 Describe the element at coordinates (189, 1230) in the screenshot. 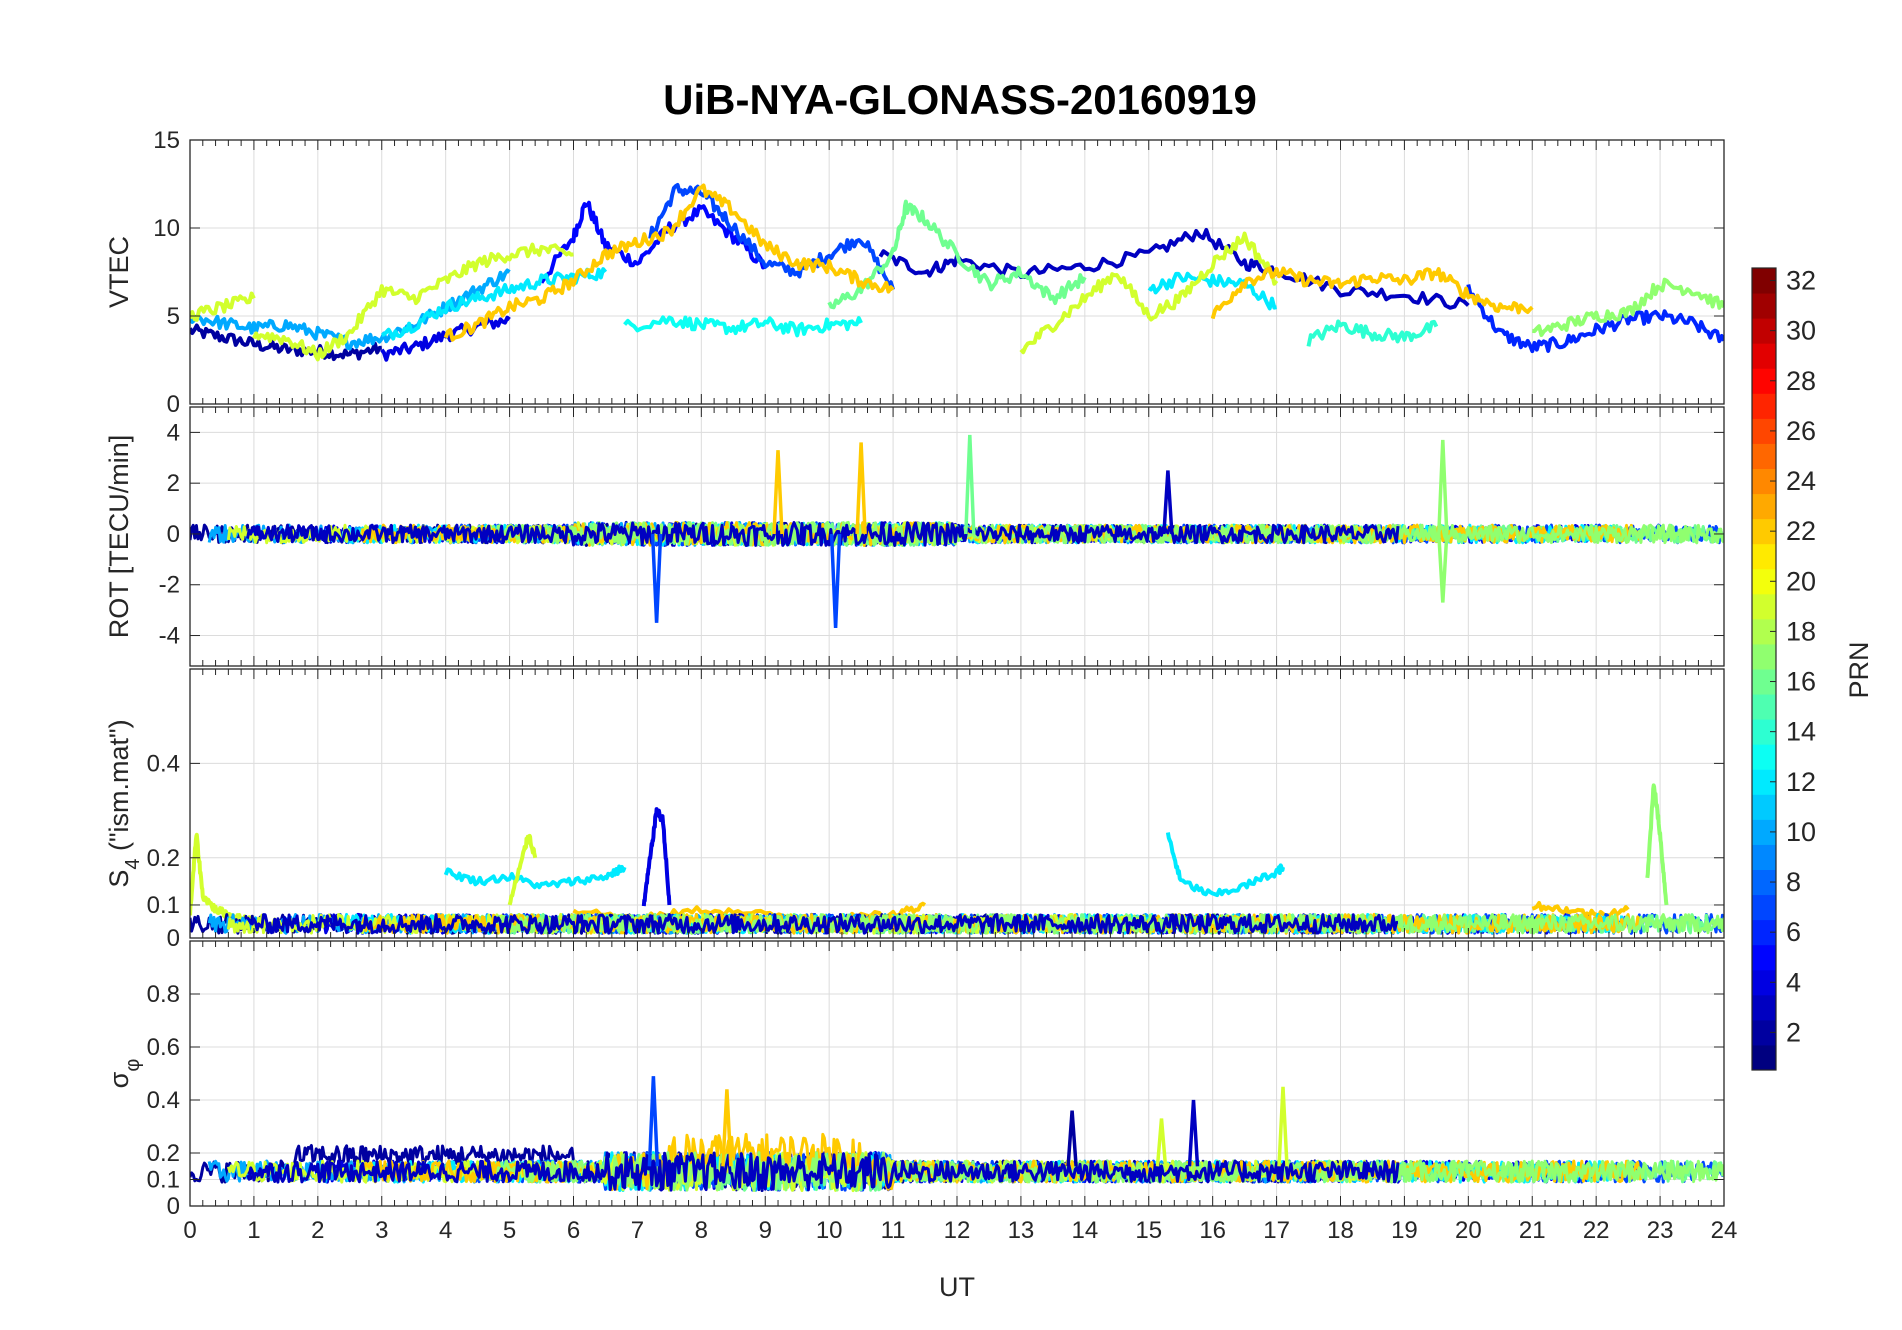

I see `x-tick-label: 0` at that location.